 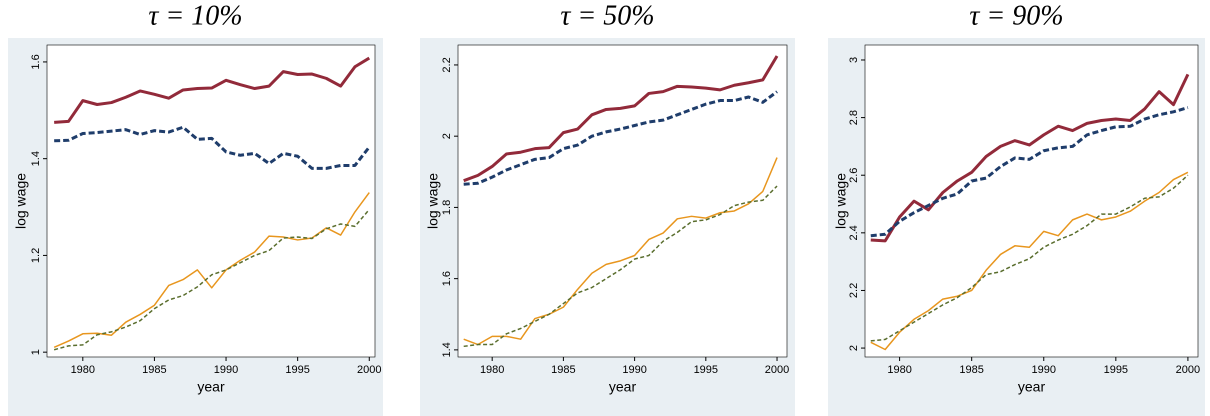 What do you see at coordinates (1016, 15) in the screenshot?
I see `chart-title: τ = 90%` at bounding box center [1016, 15].